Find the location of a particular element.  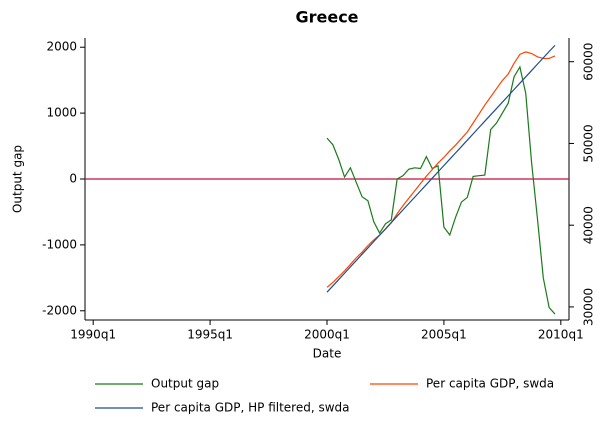

y-axis-title: Output gap is located at coordinates (18, 179).